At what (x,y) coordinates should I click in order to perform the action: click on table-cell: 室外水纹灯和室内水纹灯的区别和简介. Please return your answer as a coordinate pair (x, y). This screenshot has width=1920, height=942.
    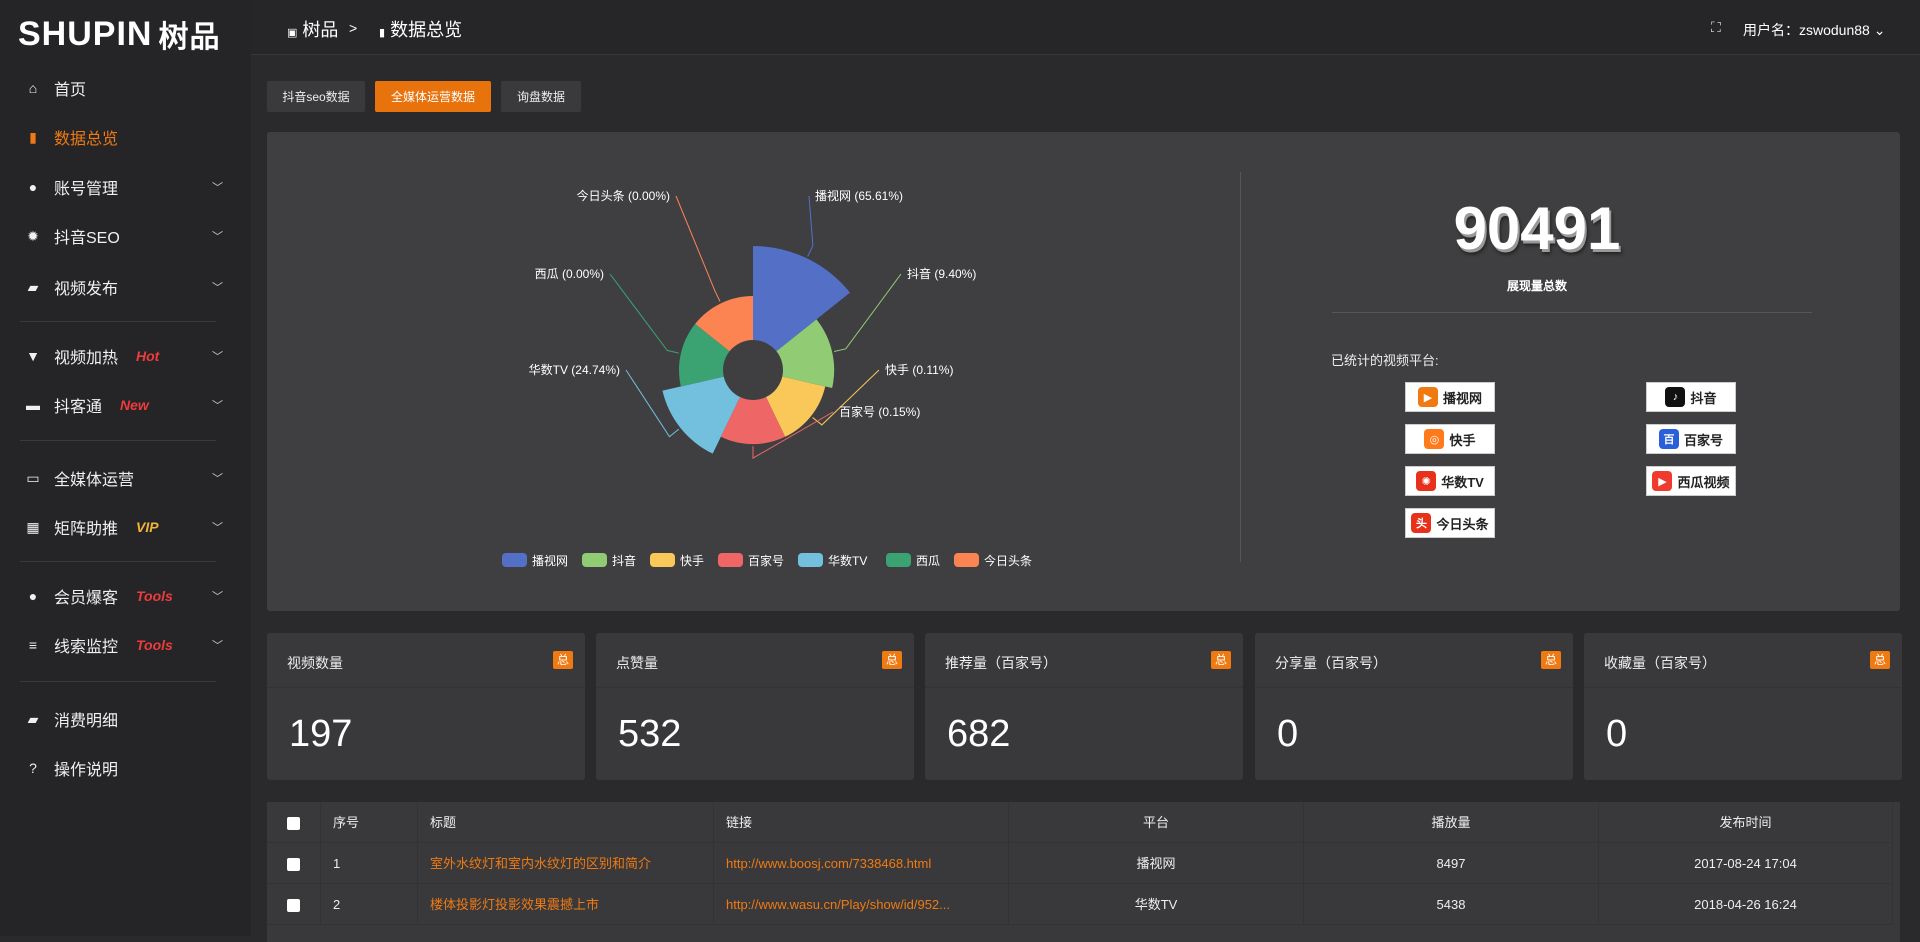
    Looking at the image, I should click on (566, 863).